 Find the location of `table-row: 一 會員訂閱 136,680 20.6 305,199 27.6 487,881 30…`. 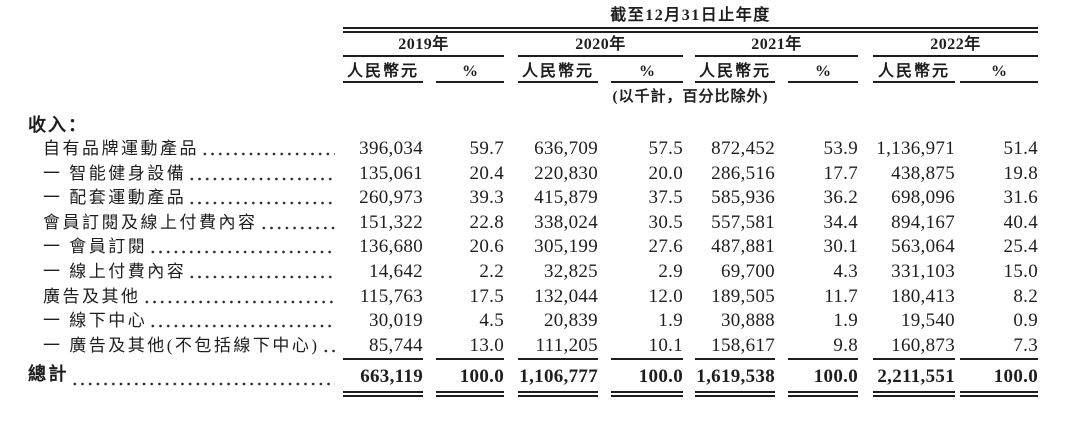

table-row: 一 會員訂閱 136,680 20.6 305,199 27.6 487,881 30… is located at coordinates (554, 247).